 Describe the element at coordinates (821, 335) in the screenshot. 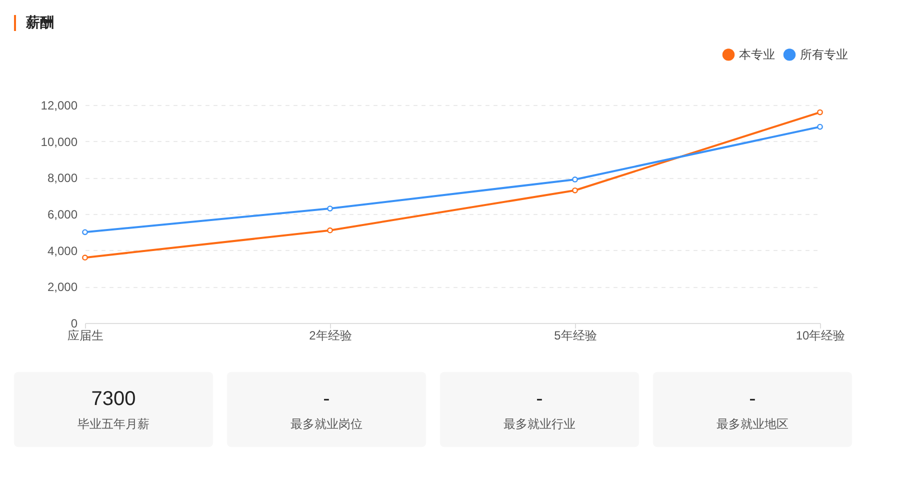

I see `x-tick-label: 10年经验` at that location.